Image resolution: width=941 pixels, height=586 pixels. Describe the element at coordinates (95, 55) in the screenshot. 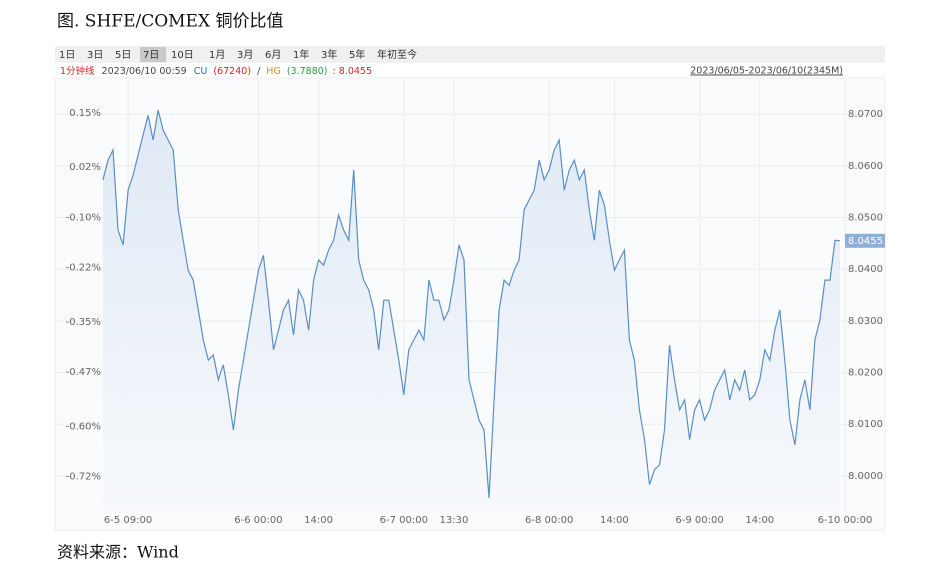

I see `range-button: 3日` at that location.